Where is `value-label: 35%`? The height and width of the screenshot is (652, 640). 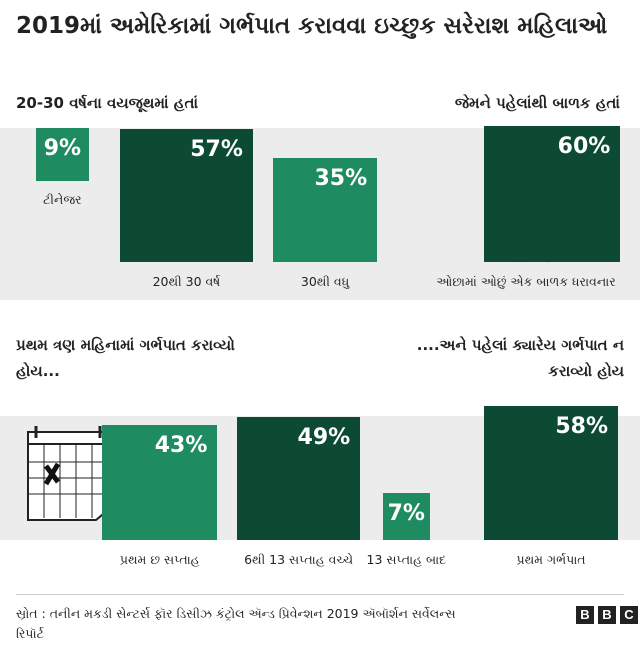
value-label: 35% is located at coordinates (341, 178).